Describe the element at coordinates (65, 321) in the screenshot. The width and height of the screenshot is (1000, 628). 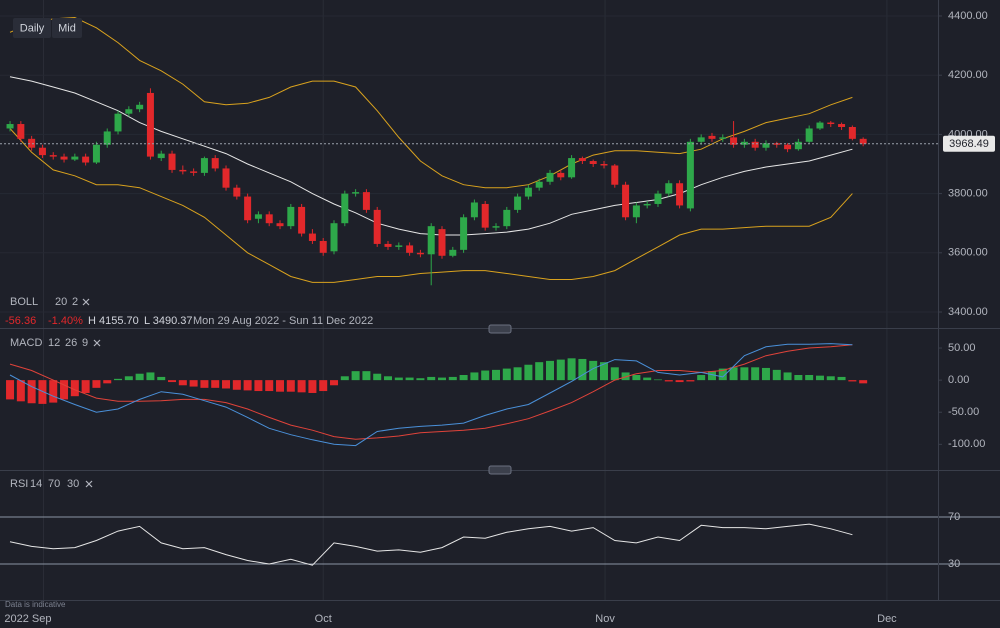
I see `price-change-pct: -1.40%` at that location.